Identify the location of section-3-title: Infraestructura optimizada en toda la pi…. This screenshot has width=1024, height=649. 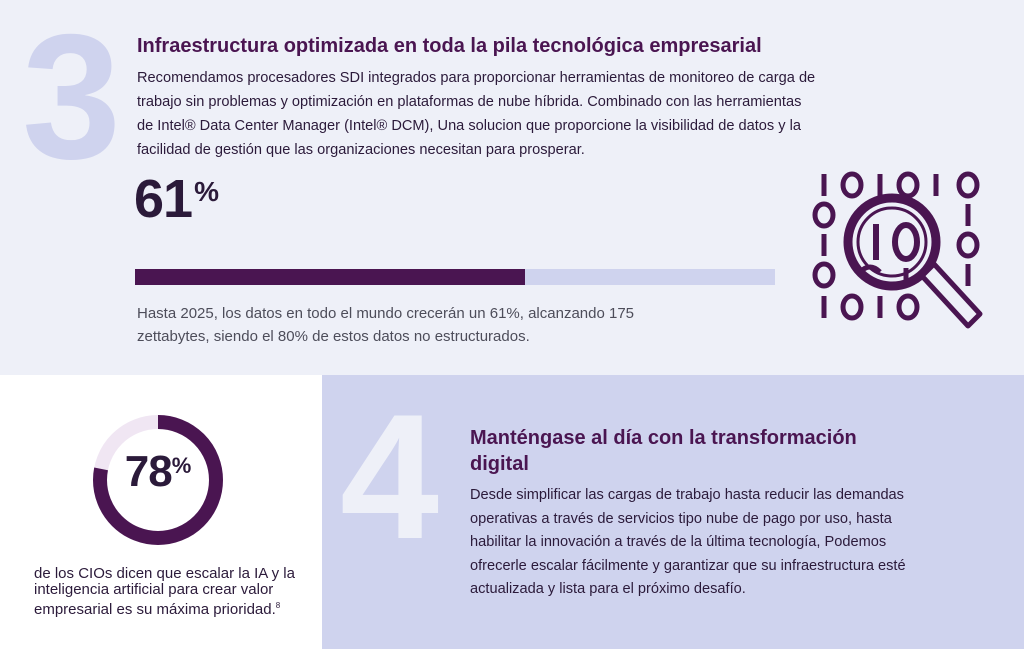
(449, 46).